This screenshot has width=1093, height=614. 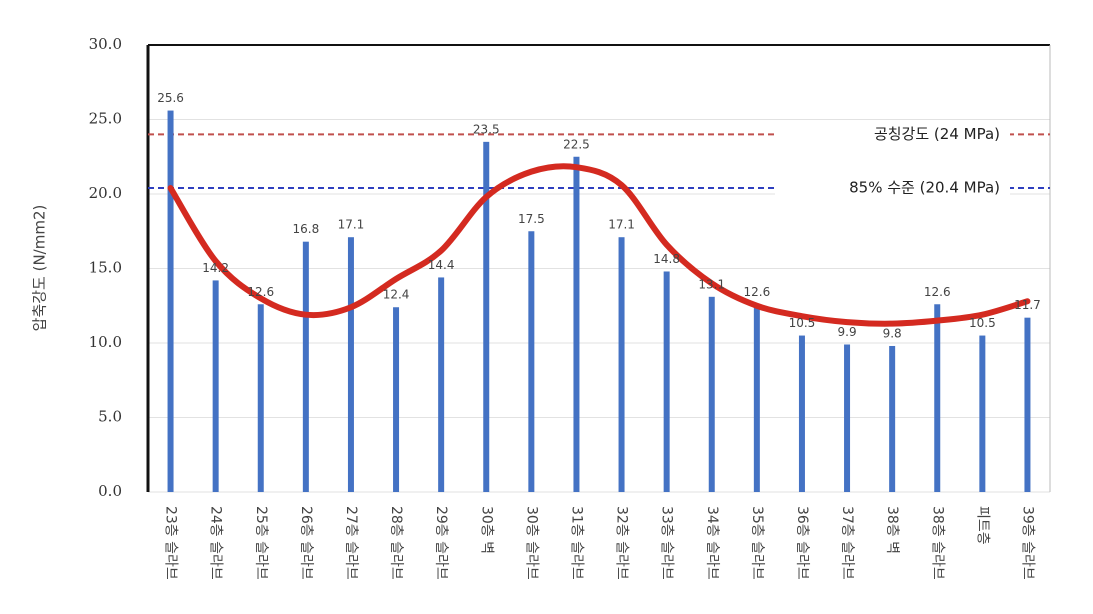 What do you see at coordinates (396, 295) in the screenshot?
I see `value-label: 12.4` at bounding box center [396, 295].